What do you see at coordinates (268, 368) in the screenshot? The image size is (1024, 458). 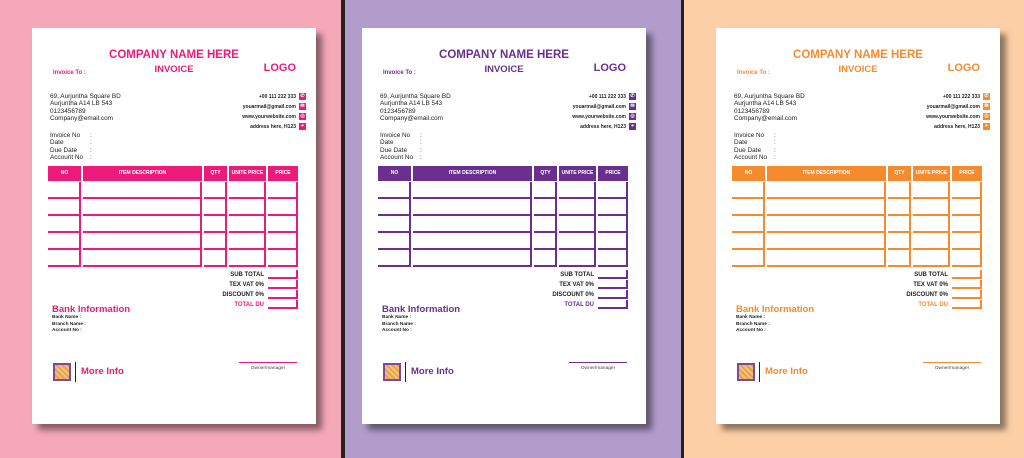 I see `signature-label: Owner/manager` at bounding box center [268, 368].